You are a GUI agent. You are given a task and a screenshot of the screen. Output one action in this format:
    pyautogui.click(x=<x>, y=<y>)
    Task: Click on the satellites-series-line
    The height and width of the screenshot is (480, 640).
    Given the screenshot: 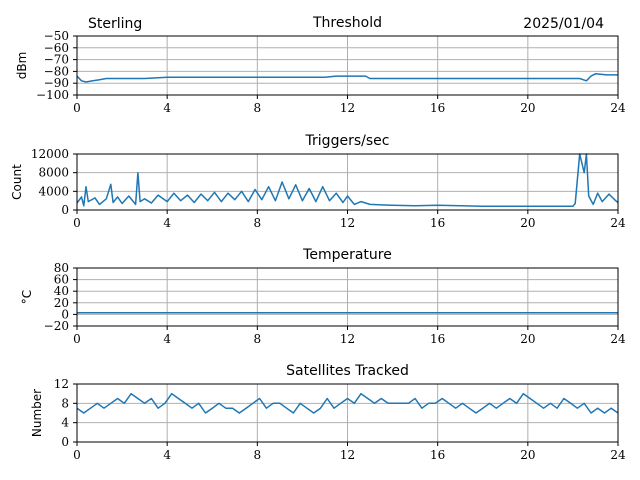 What is the action you would take?
    pyautogui.click(x=347, y=403)
    